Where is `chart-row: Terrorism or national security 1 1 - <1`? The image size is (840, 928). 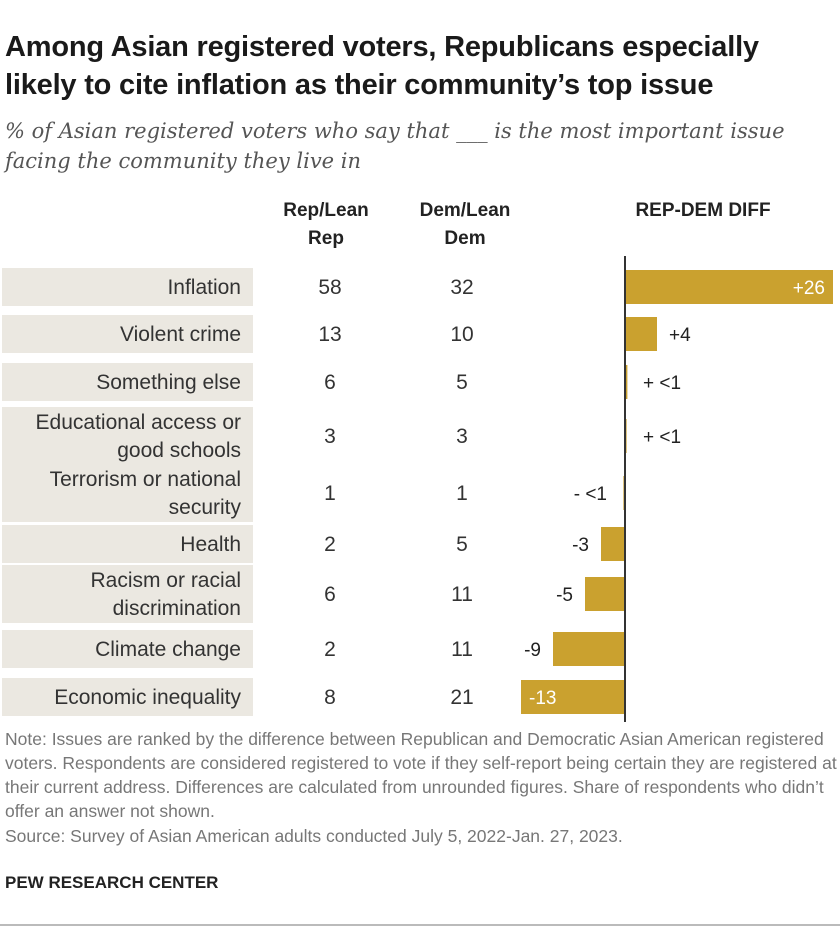
chart-row: Terrorism or national security 1 1 - <1 is located at coordinates (337, 493).